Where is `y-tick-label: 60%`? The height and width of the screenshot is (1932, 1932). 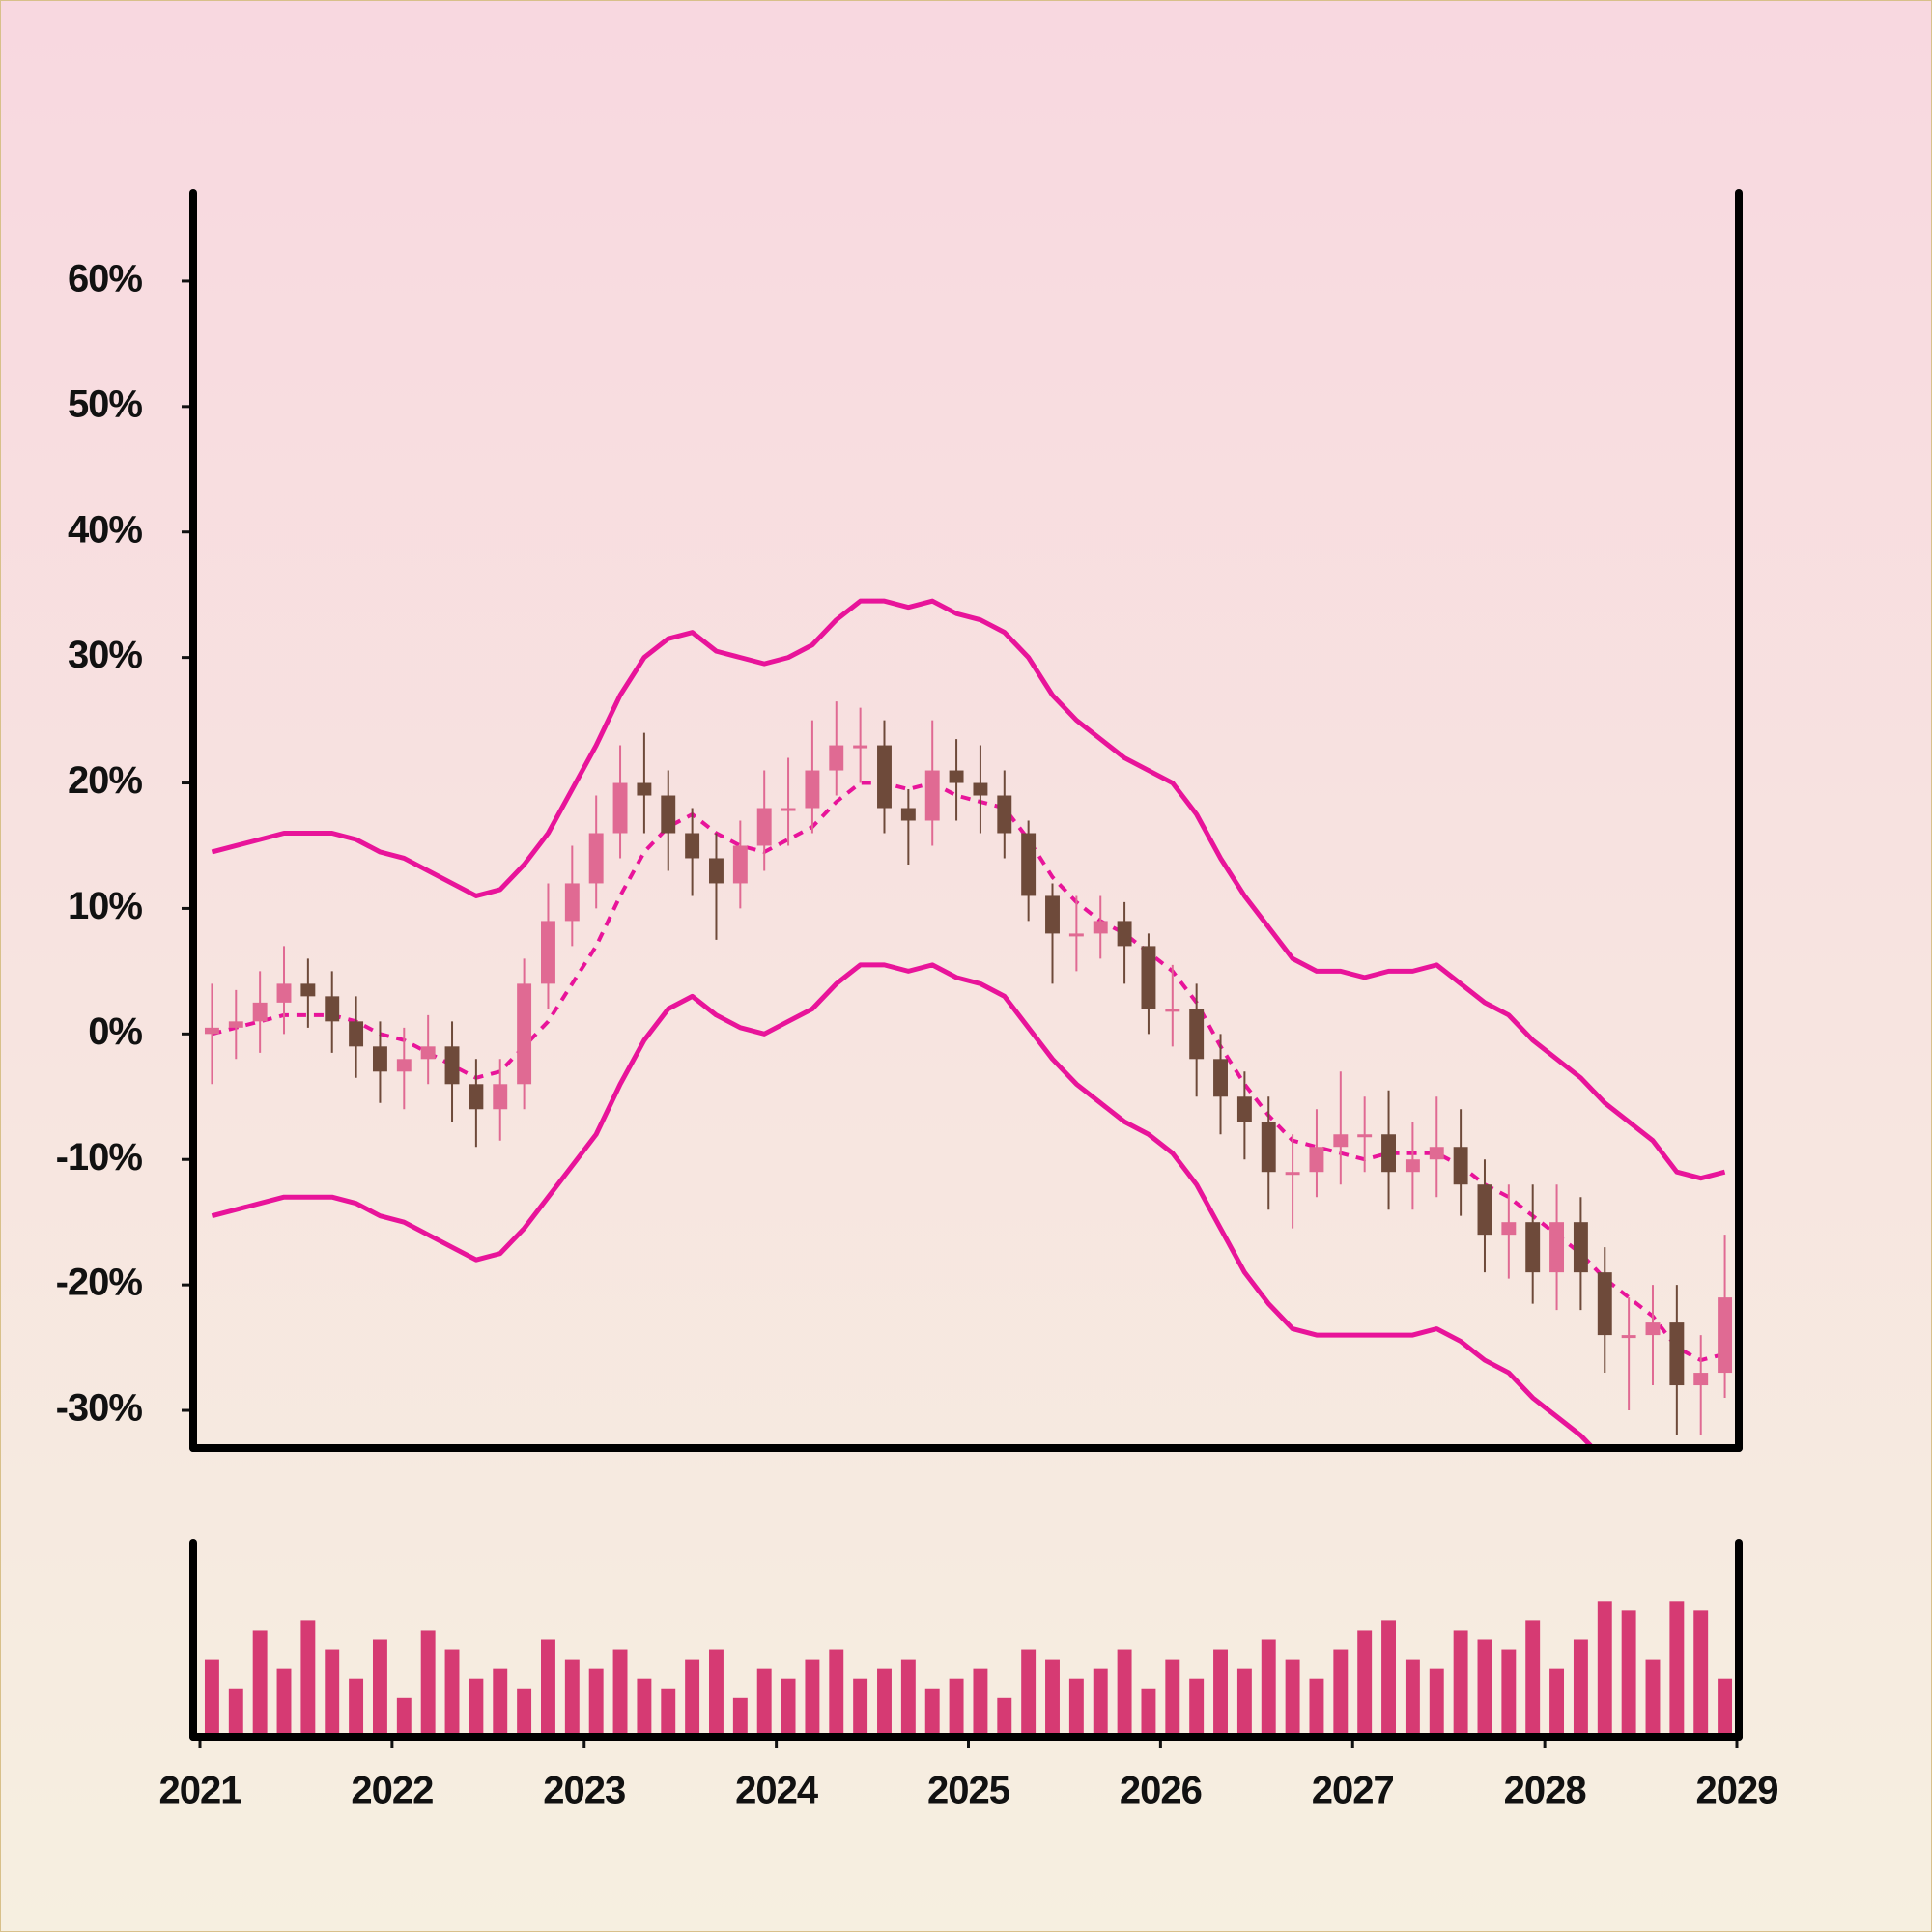 y-tick-label: 60% is located at coordinates (105, 278).